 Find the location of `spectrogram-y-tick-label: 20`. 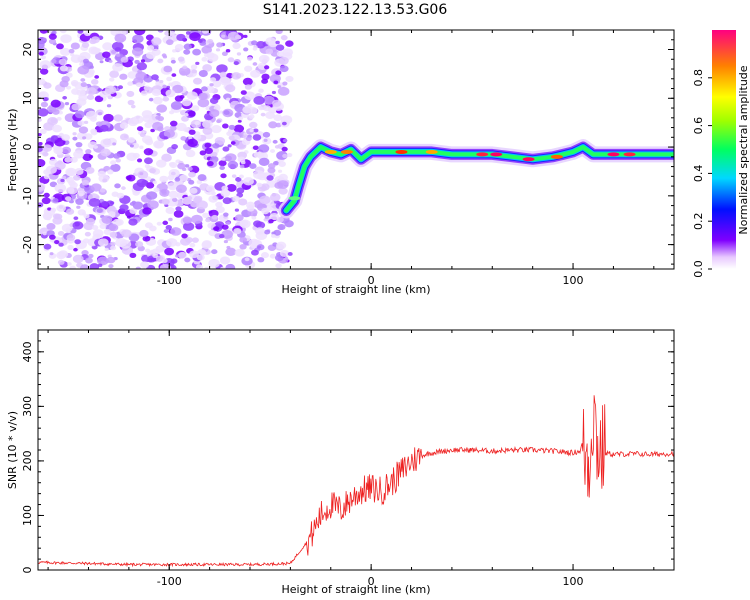

spectrogram-y-tick-label: 20 is located at coordinates (27, 50).